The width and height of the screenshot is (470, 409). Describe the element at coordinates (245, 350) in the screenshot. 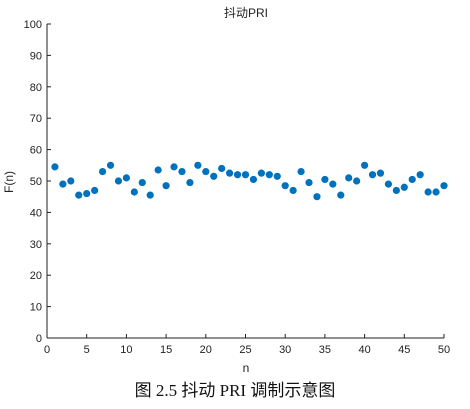

I see `x-tick-label: 25` at that location.